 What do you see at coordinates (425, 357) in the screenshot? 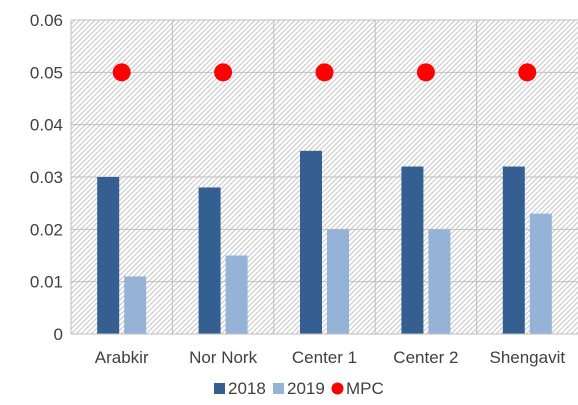
I see `x-tick-label: Center 2` at bounding box center [425, 357].